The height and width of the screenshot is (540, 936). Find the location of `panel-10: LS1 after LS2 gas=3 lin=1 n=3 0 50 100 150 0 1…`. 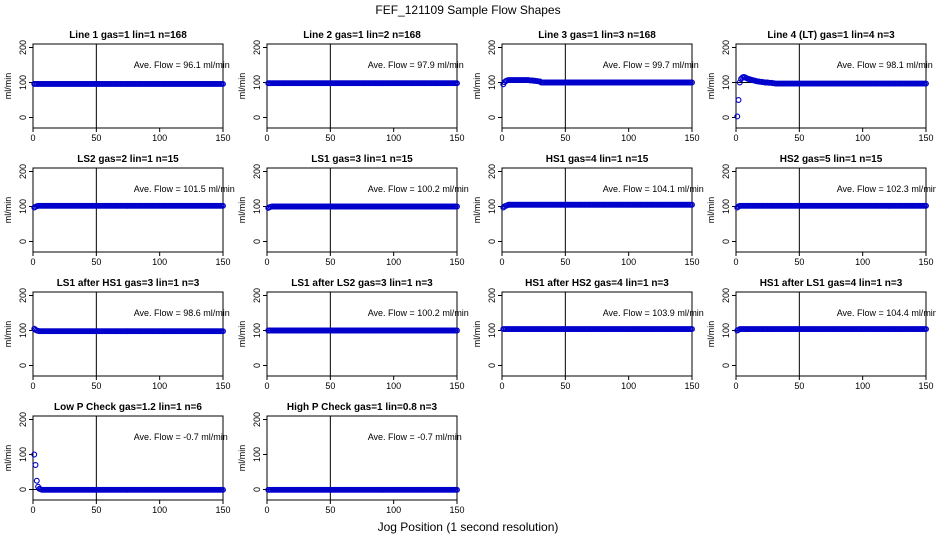

panel-10: LS1 after LS2 gas=3 lin=1 n=3 0 50 100 150 0 1… is located at coordinates (353, 334).